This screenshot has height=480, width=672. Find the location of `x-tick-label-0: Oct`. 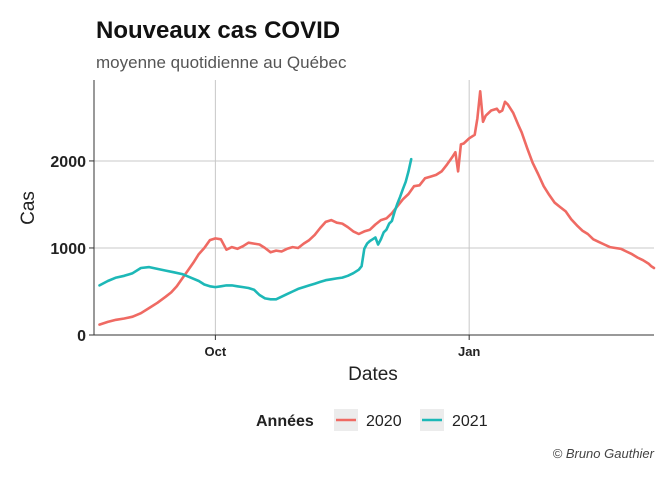

x-tick-label-0: Oct is located at coordinates (216, 351).